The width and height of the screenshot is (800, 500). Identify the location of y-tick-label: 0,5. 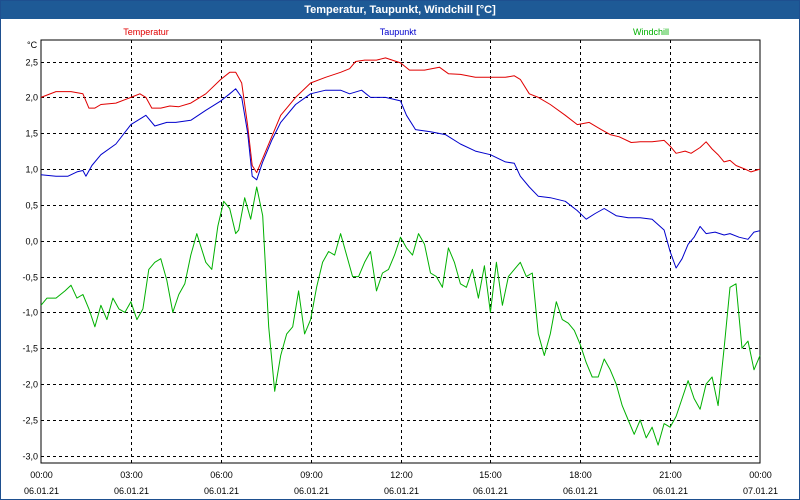
(31, 206).